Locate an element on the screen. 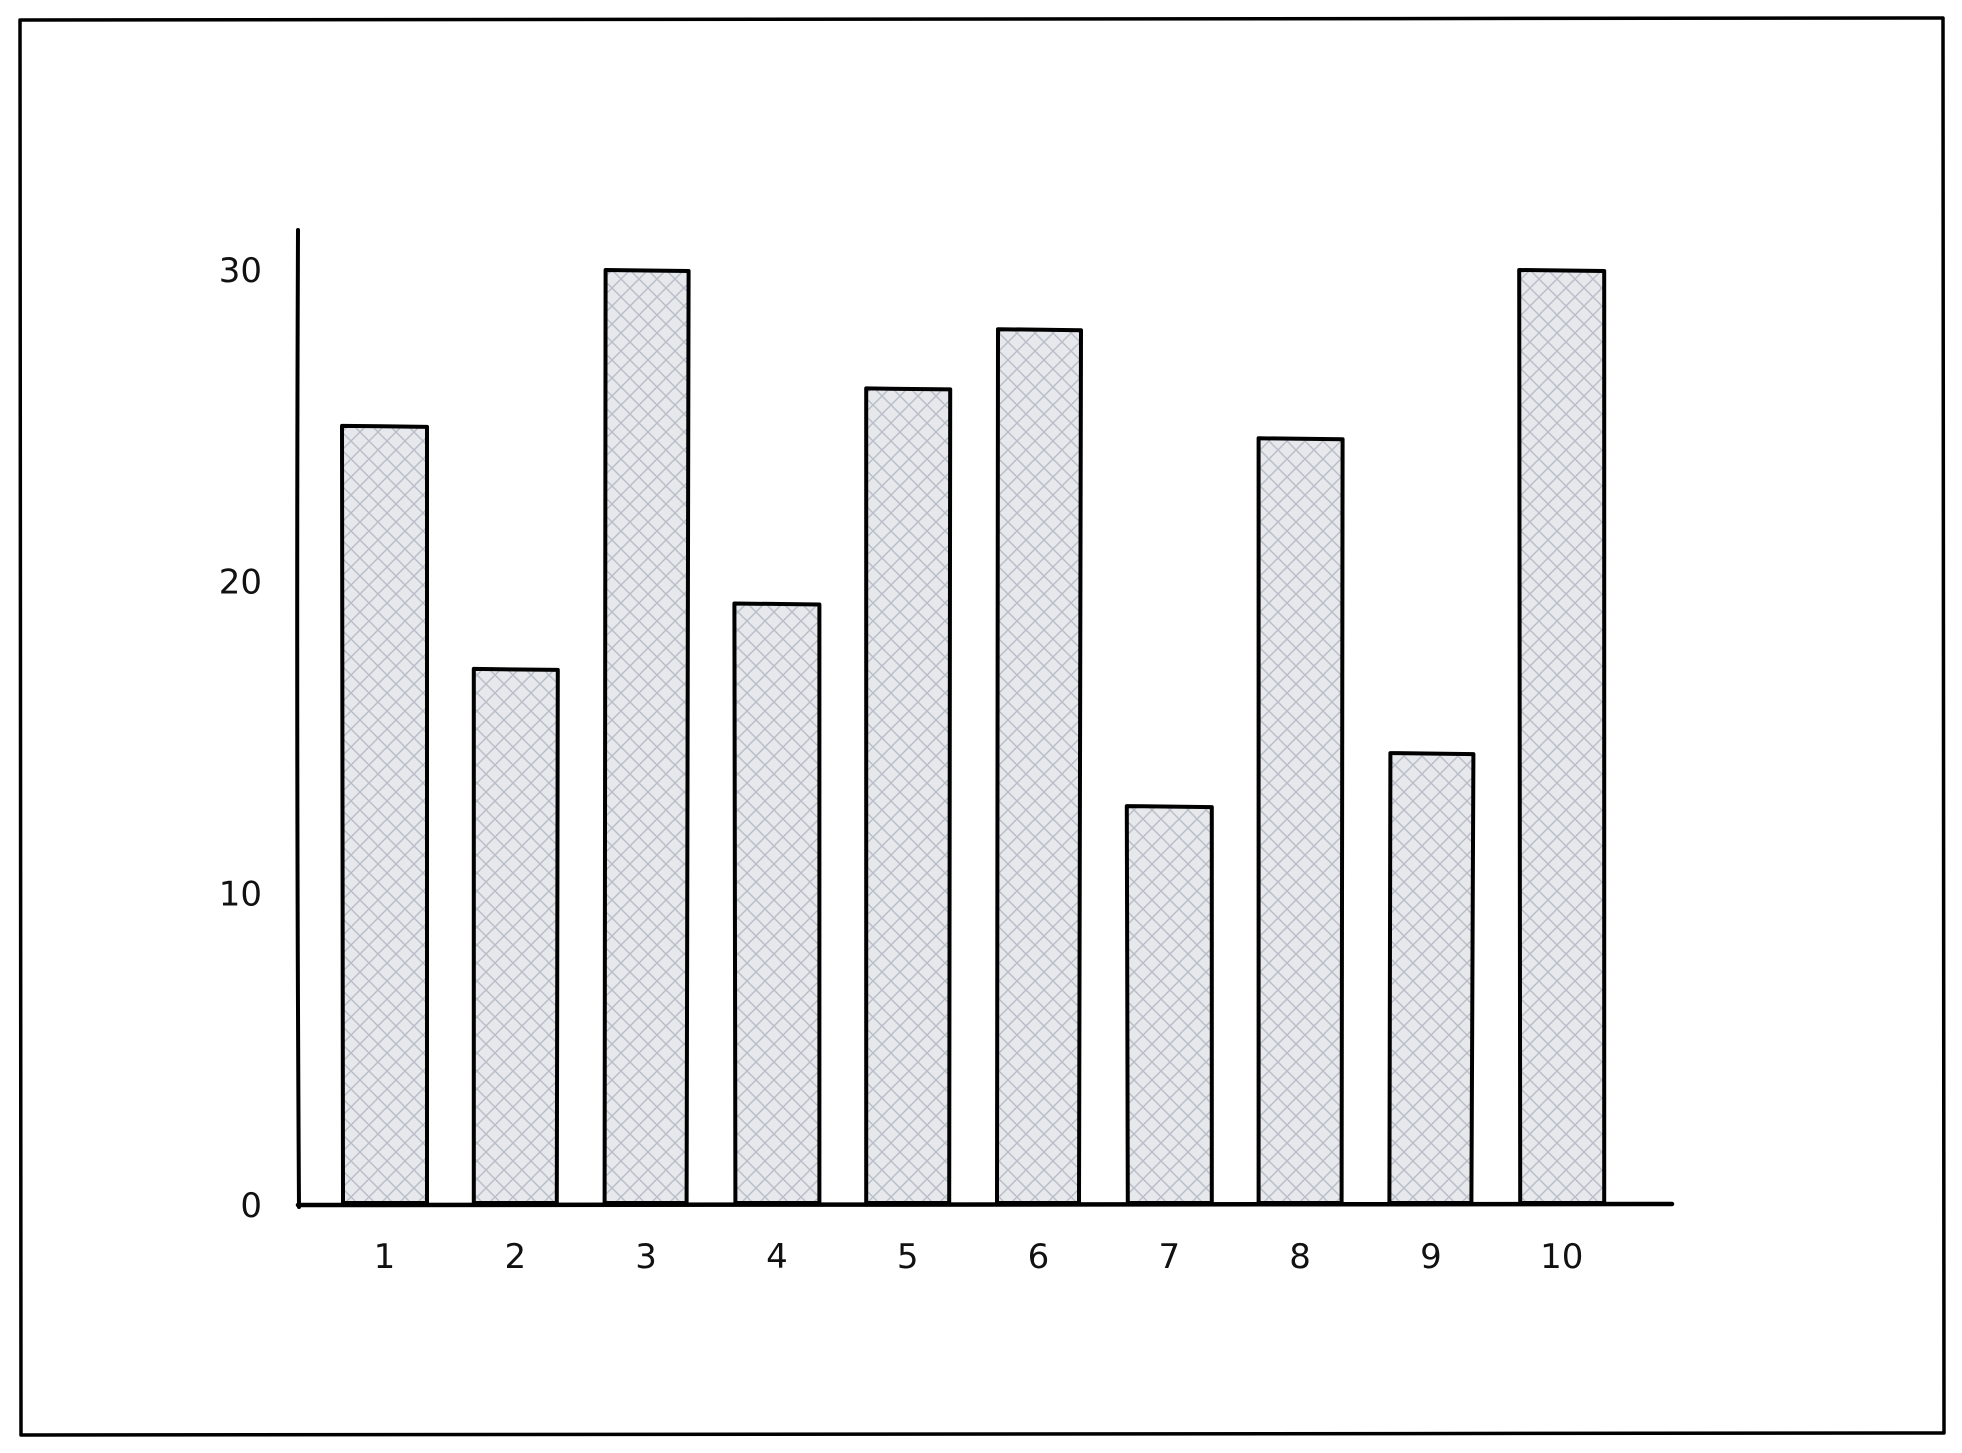  x-tick-label: 3 is located at coordinates (646, 1257).